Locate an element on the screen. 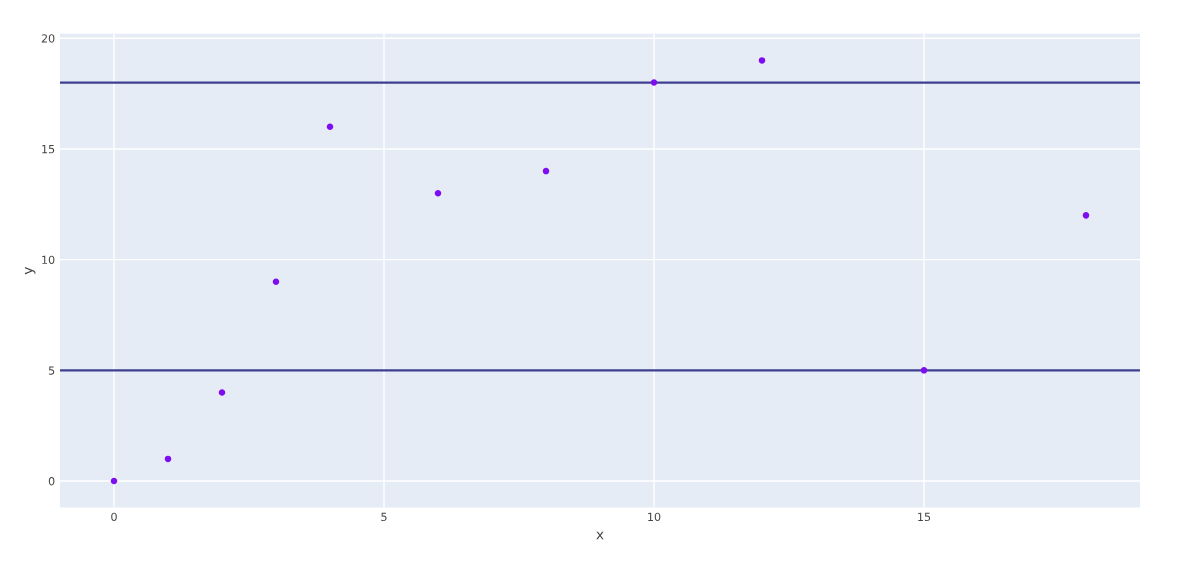 The width and height of the screenshot is (1200, 564). x-tick-label: 5 is located at coordinates (384, 517).